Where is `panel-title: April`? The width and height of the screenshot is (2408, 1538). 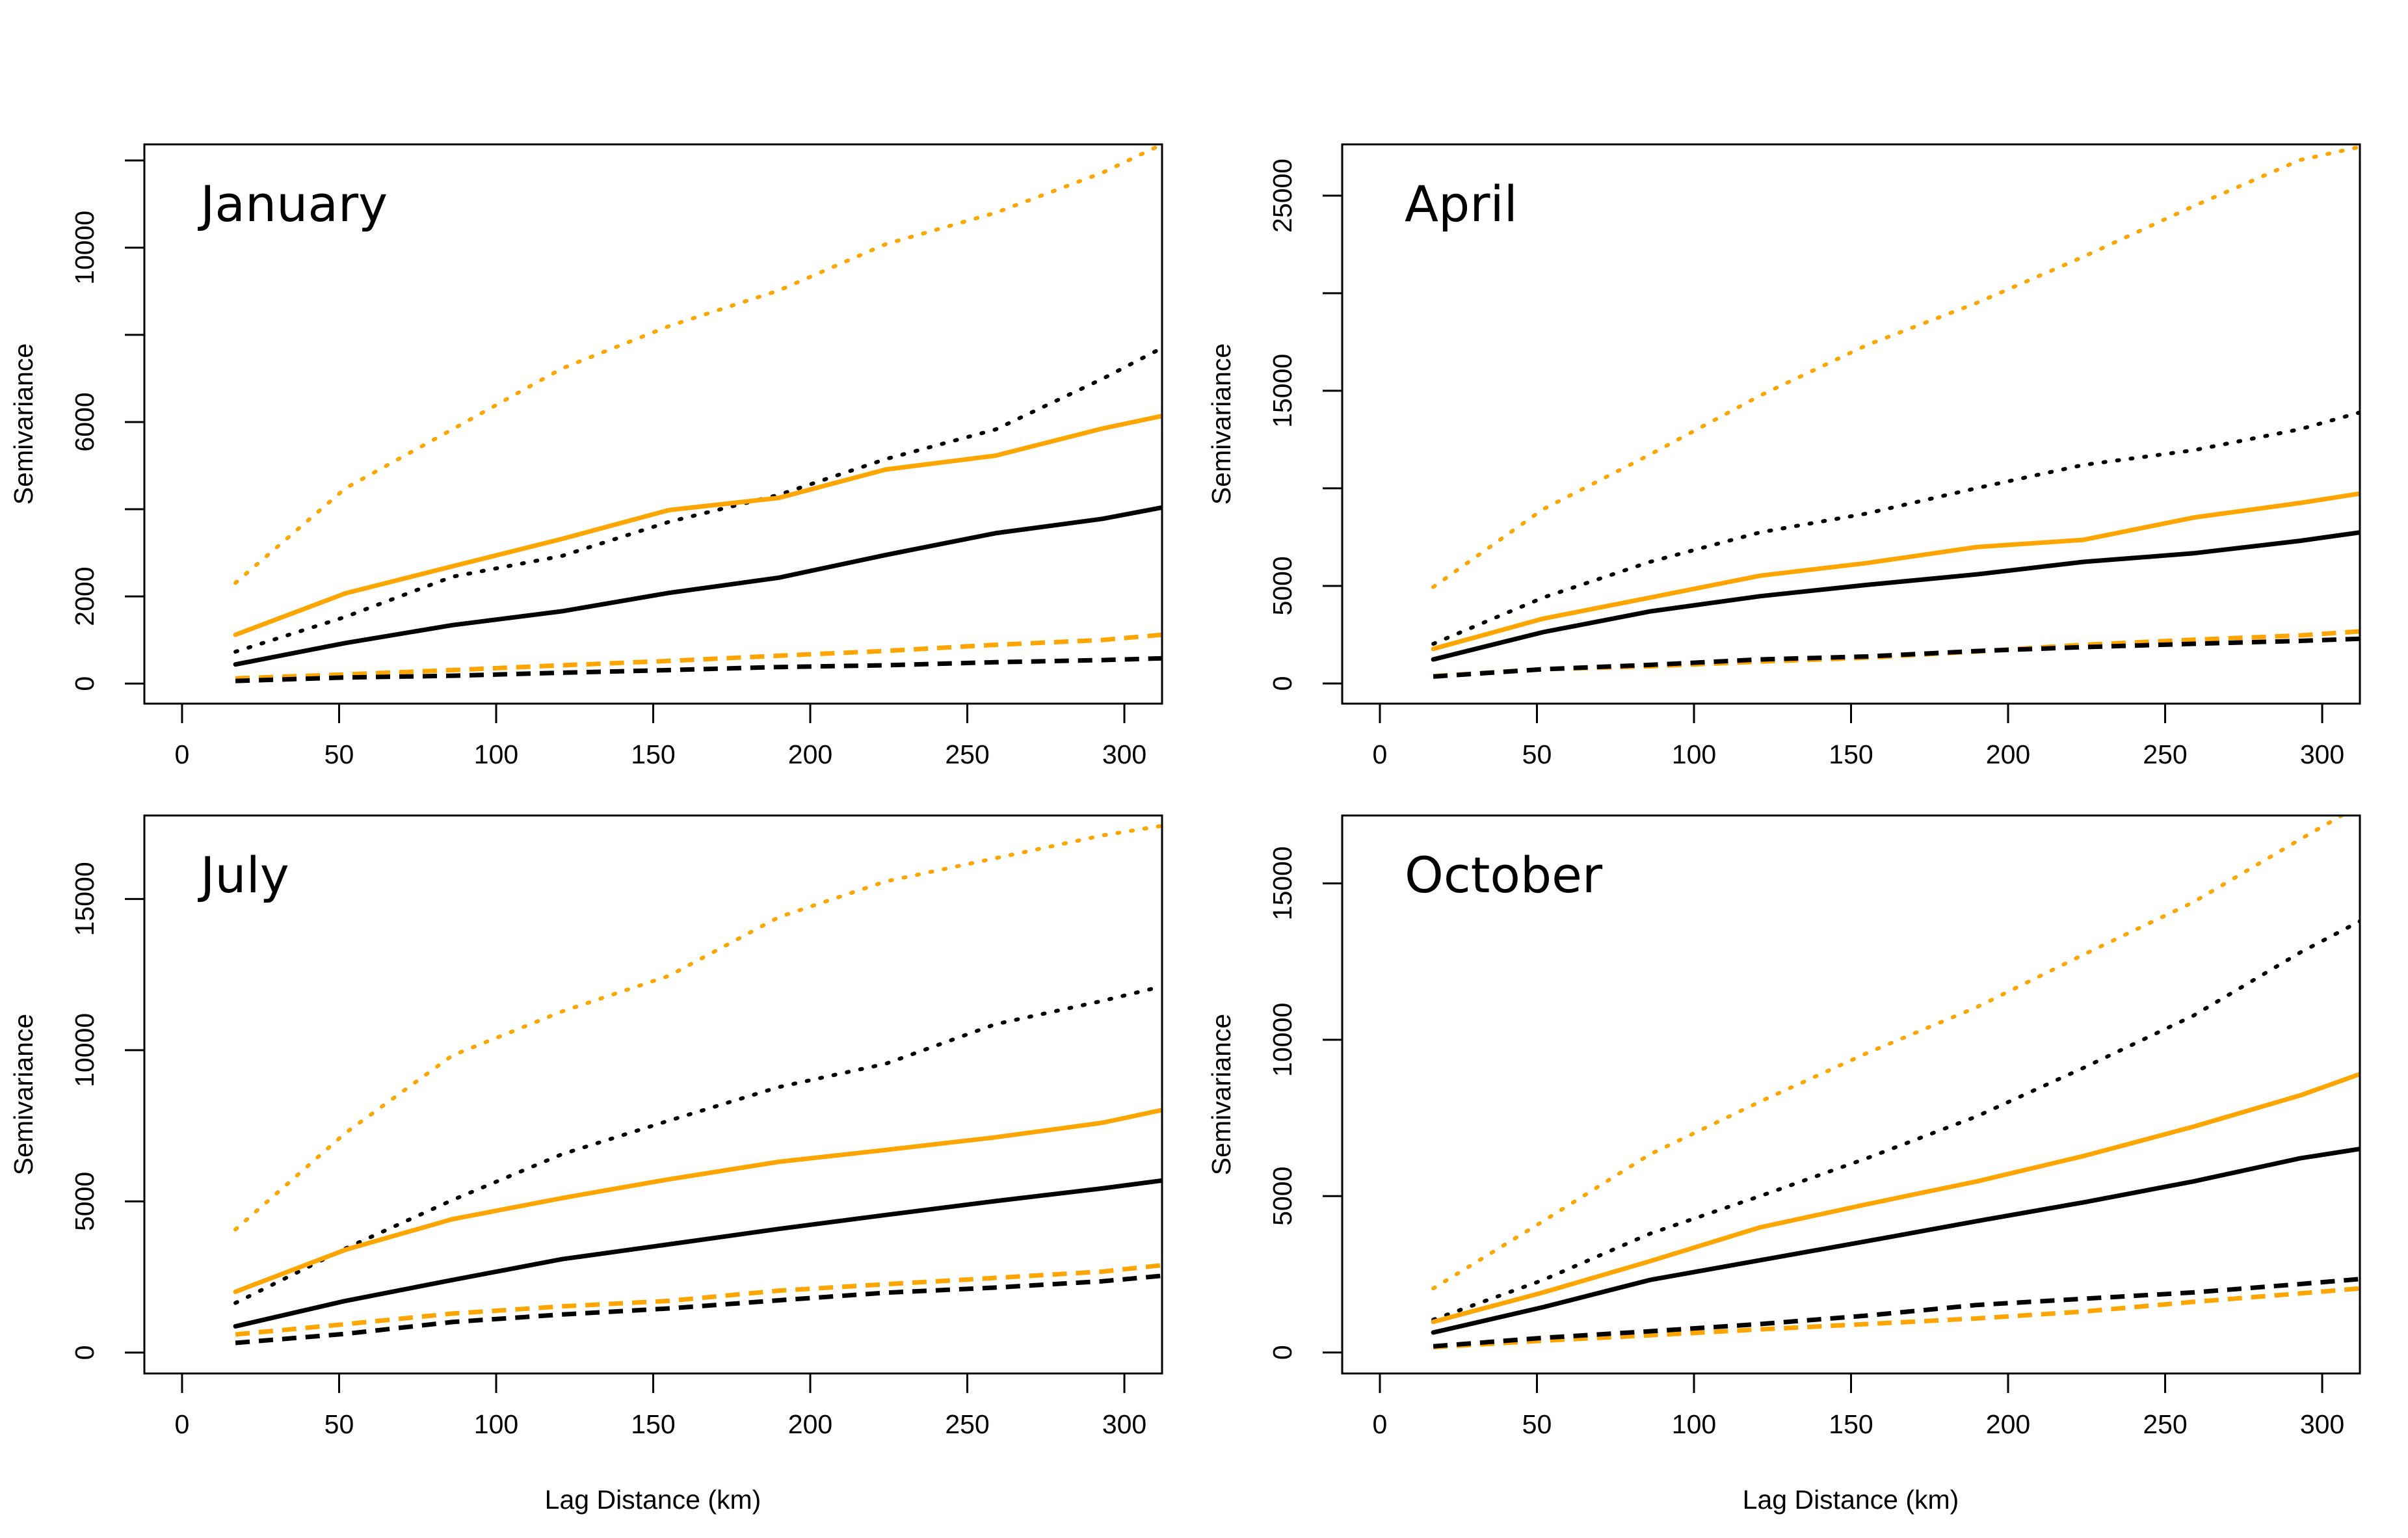
panel-title: April is located at coordinates (1461, 204).